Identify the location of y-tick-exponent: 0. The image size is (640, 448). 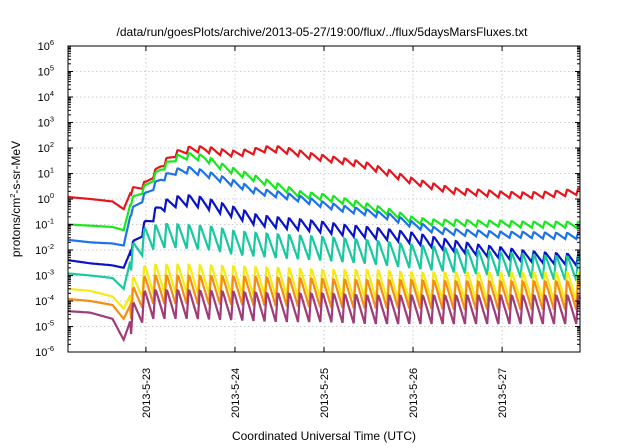
(52, 195).